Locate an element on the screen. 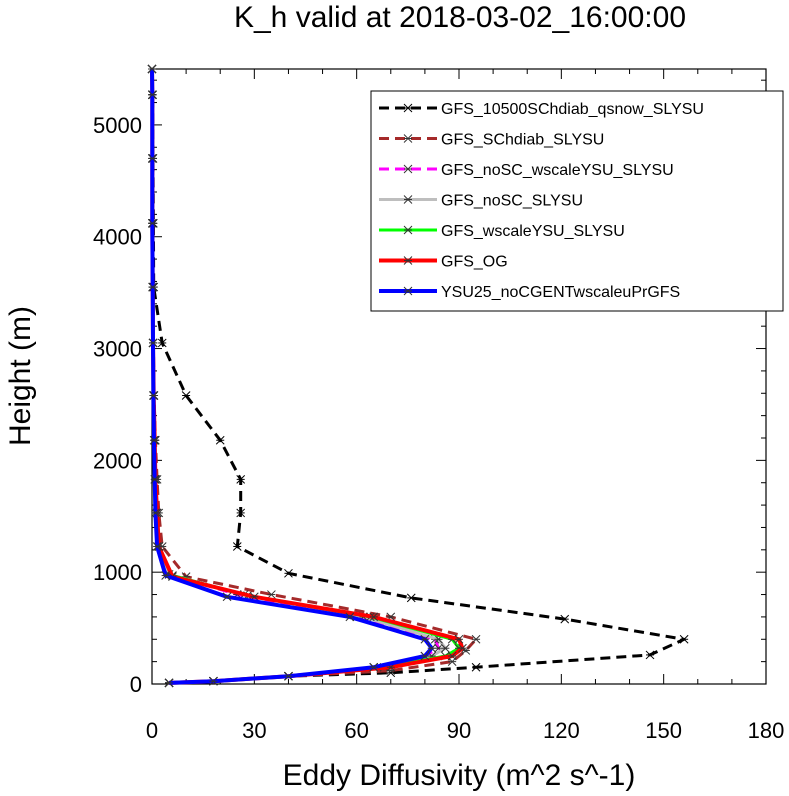  legend-label: GFS_noSC_wscaleYSU_SLYSU is located at coordinates (557, 170).